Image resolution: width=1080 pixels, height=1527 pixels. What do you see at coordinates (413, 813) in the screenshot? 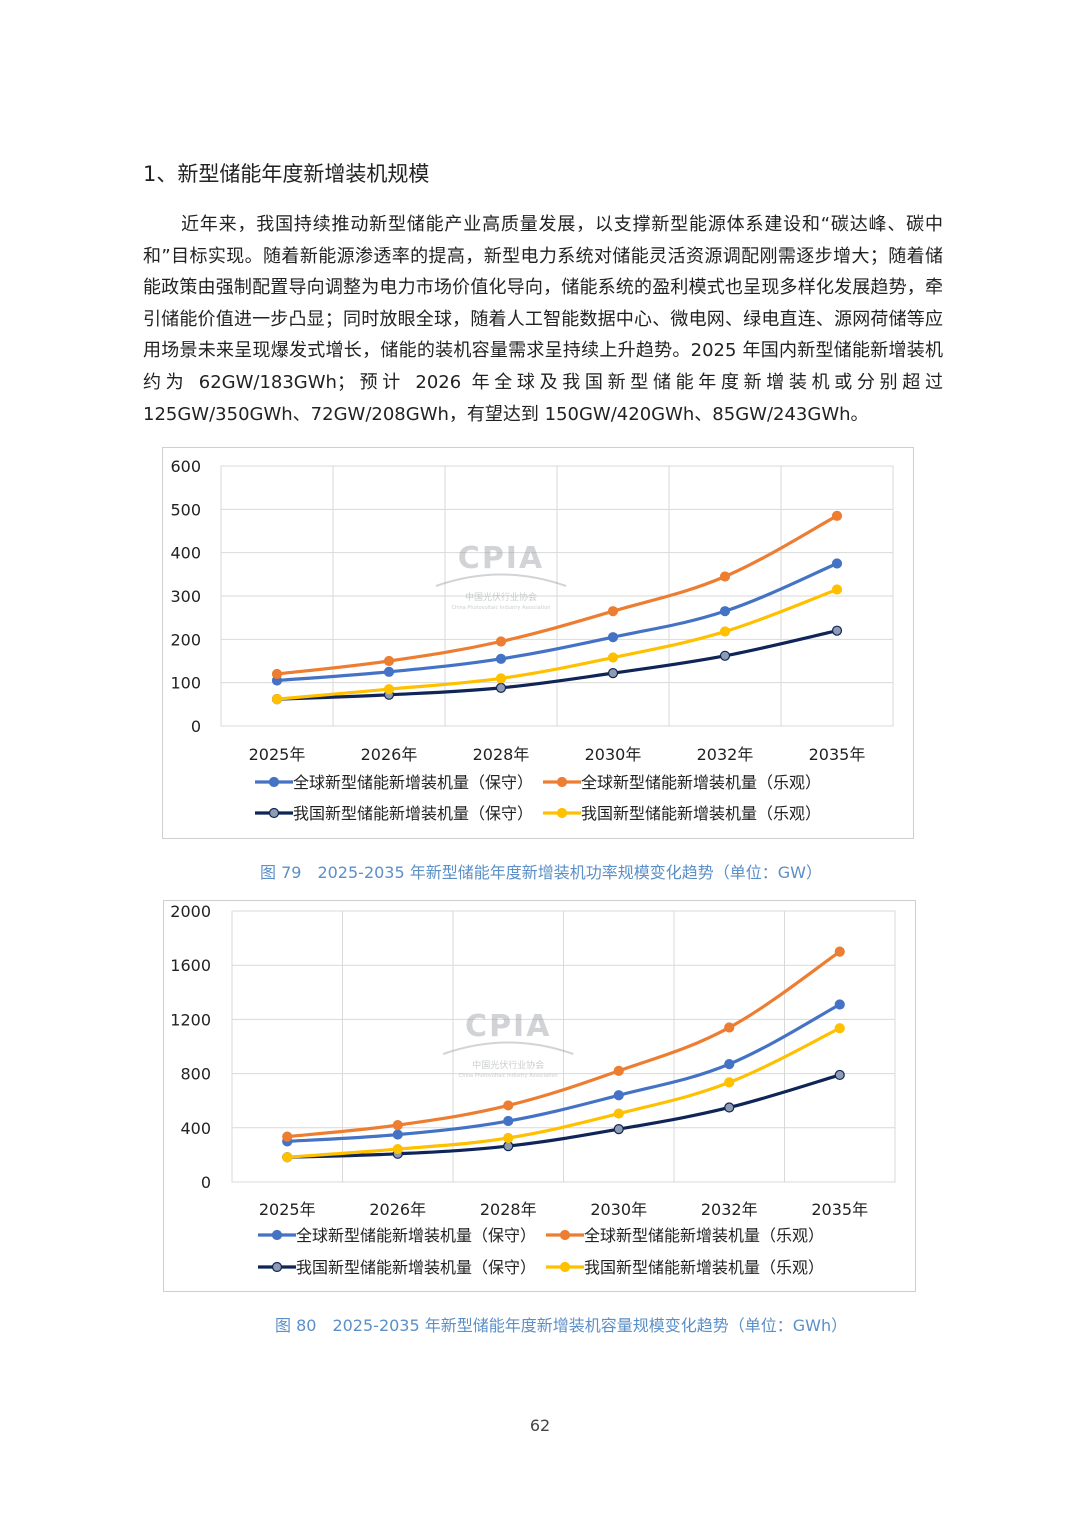
I see `legend-label: 我国新型储能新增装机量（保守）` at bounding box center [413, 813].